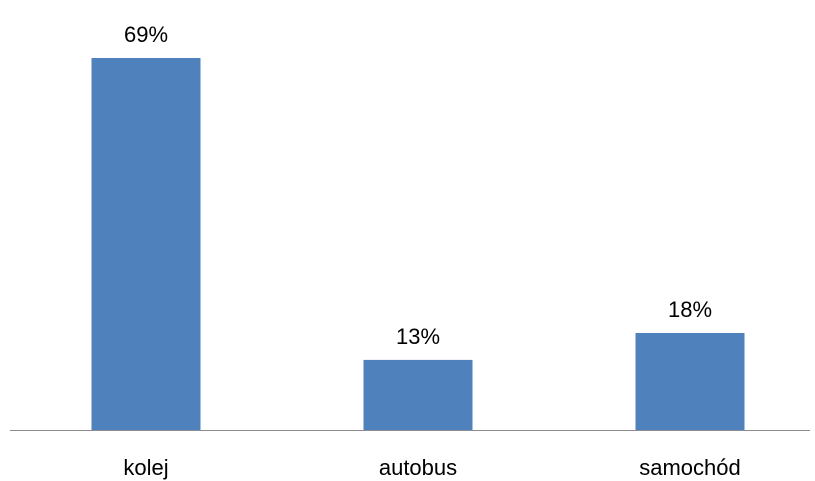 This screenshot has width=815, height=481. What do you see at coordinates (145, 467) in the screenshot?
I see `x-tick-label-0: kolej` at bounding box center [145, 467].